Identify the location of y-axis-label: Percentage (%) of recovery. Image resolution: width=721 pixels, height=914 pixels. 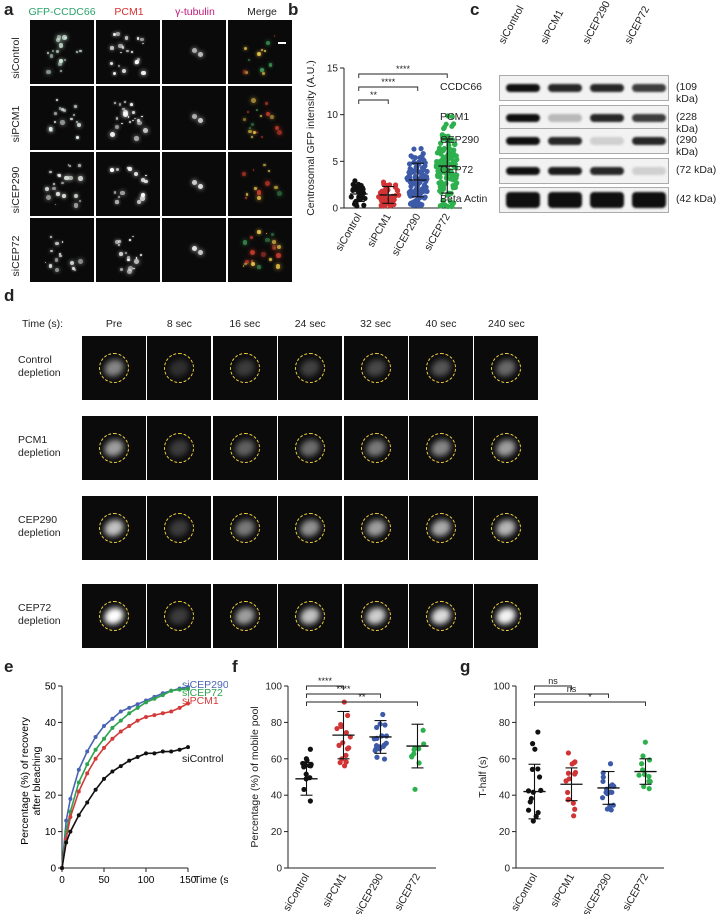
(25, 780).